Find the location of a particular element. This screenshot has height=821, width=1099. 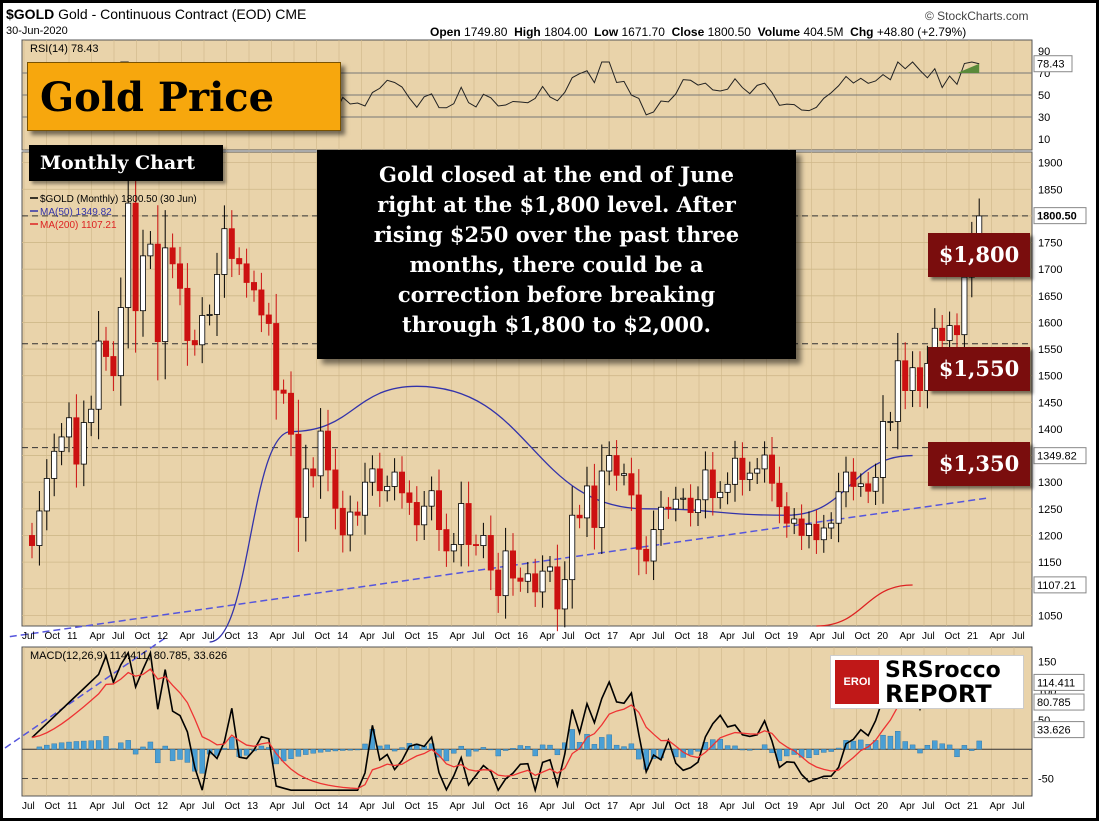

price-tick-label: 1400 is located at coordinates (1050, 430).